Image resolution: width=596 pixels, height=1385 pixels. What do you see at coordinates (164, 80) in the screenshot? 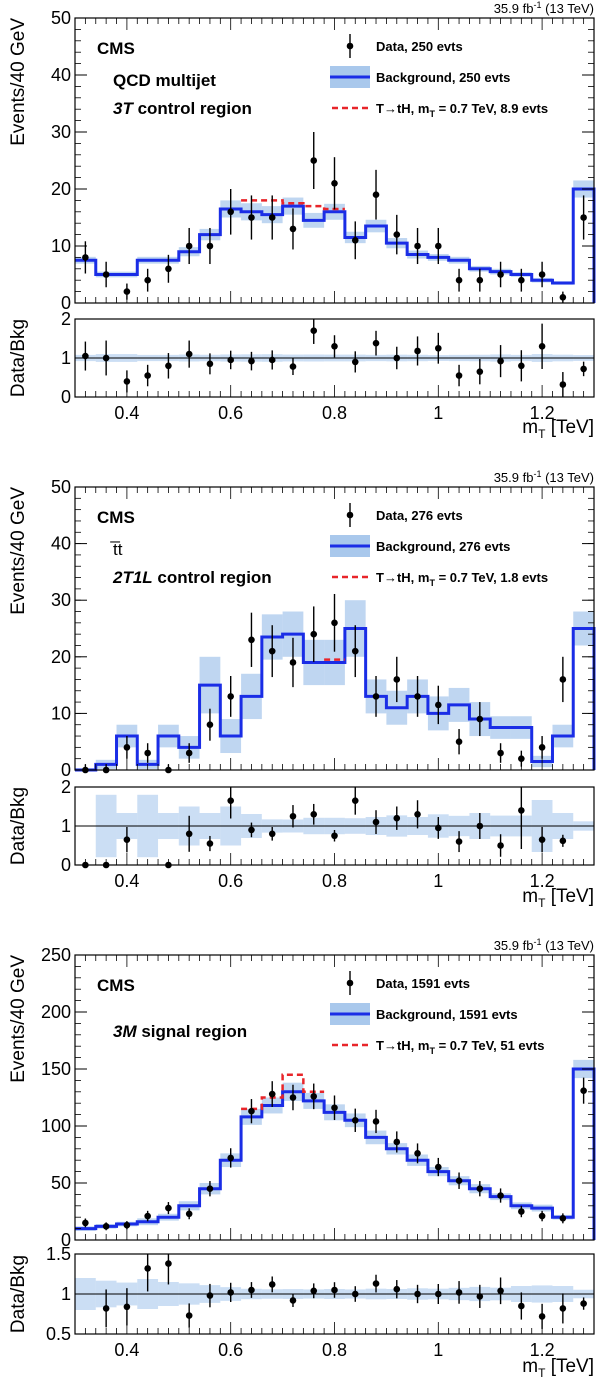
I see `process-label: QCD multijet` at bounding box center [164, 80].